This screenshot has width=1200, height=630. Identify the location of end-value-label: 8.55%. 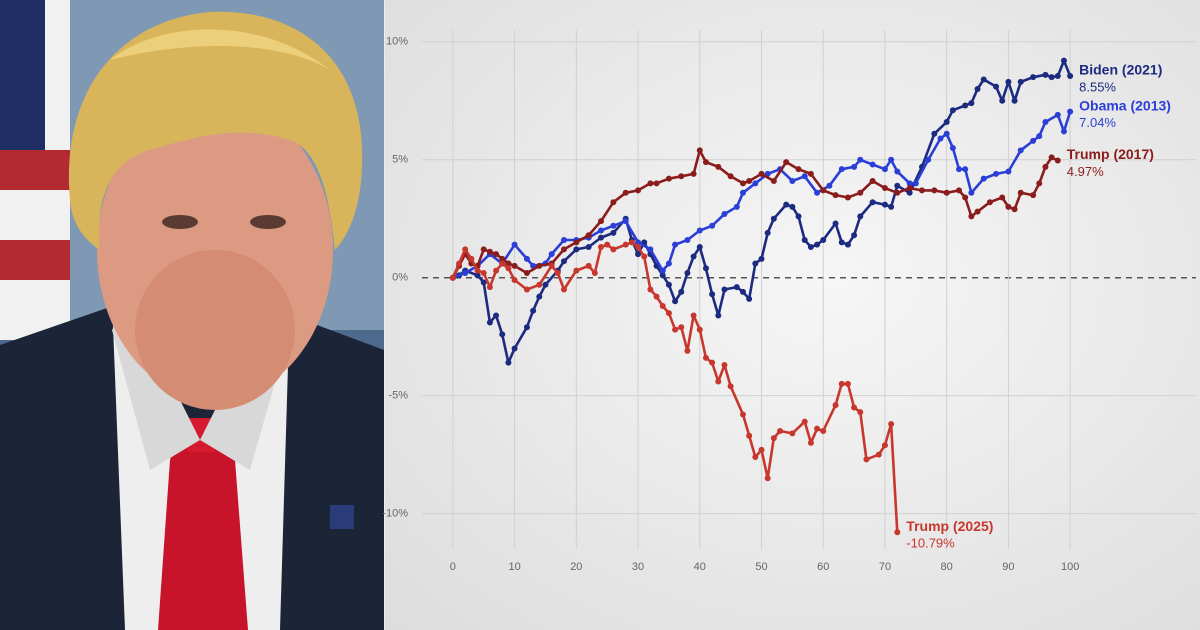
(1097, 86).